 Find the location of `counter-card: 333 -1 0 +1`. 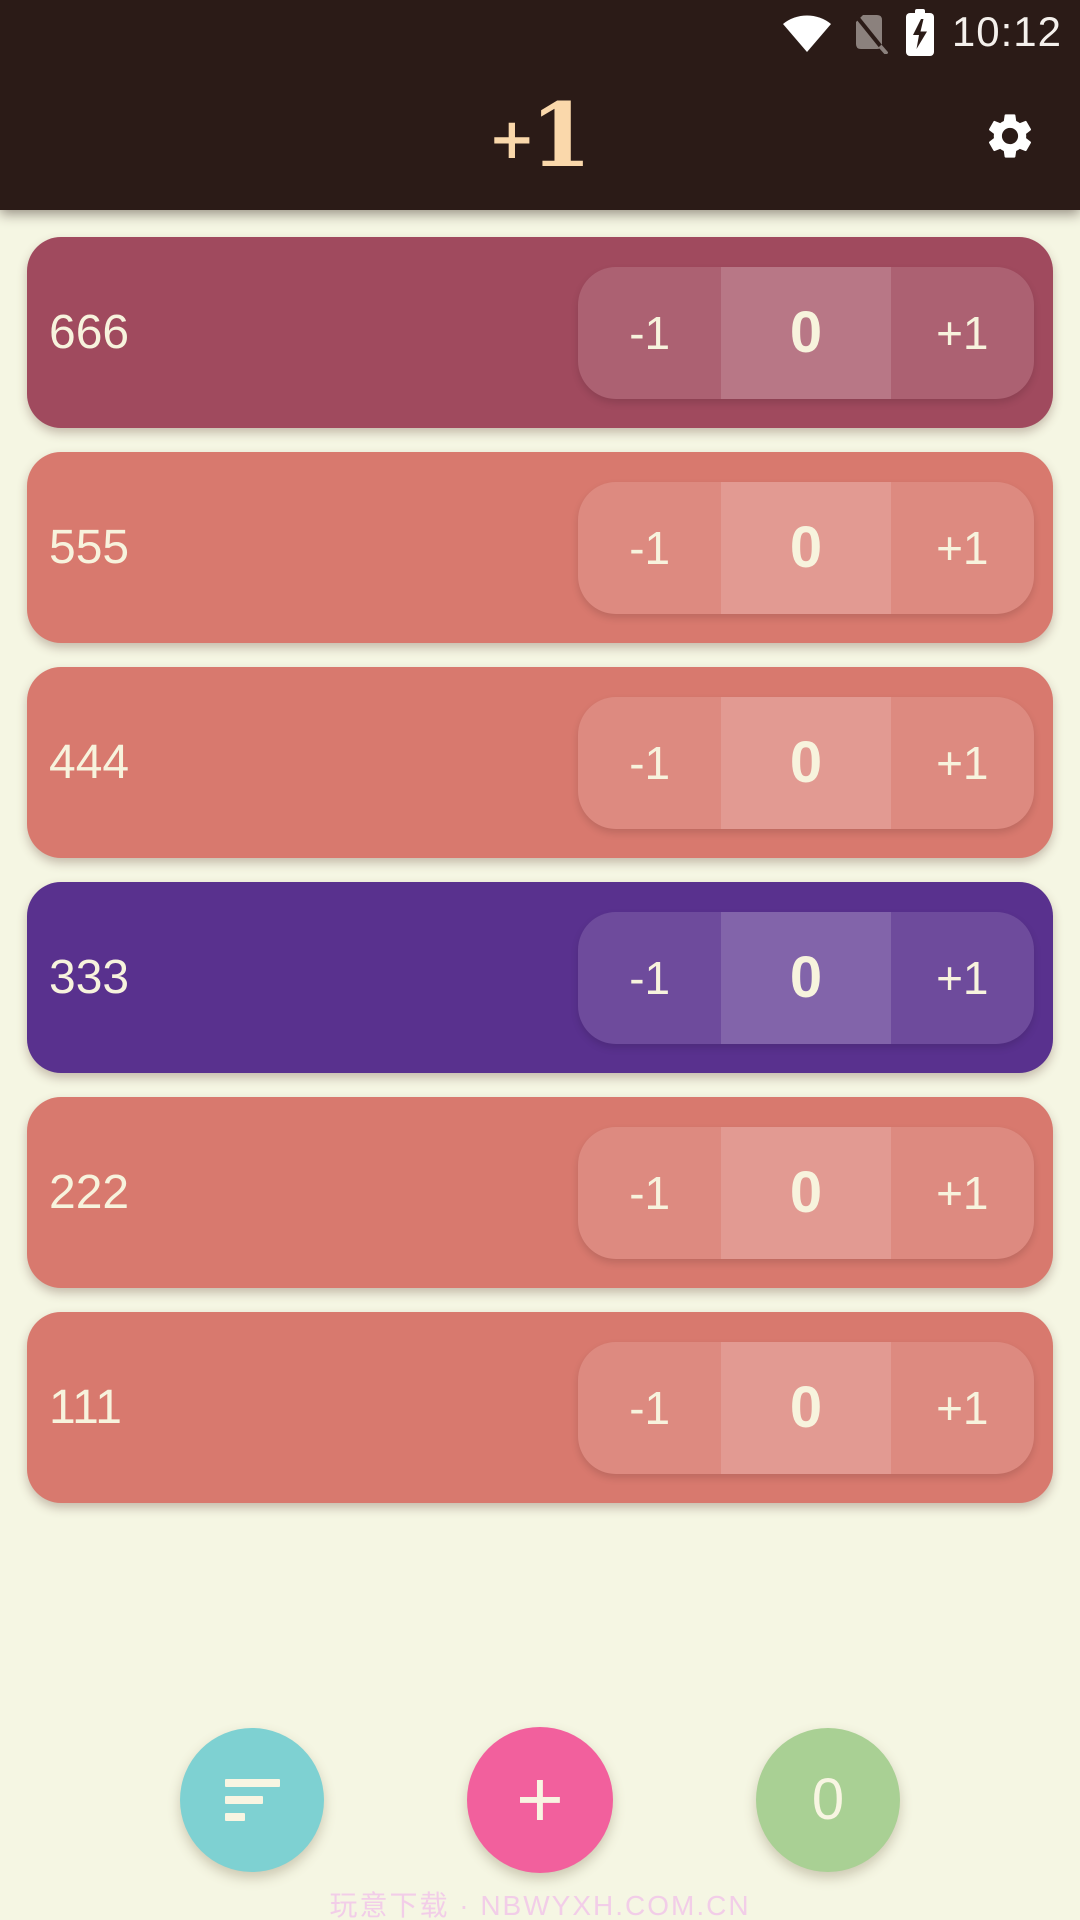

counter-card: 333 -1 0 +1 is located at coordinates (540, 977).